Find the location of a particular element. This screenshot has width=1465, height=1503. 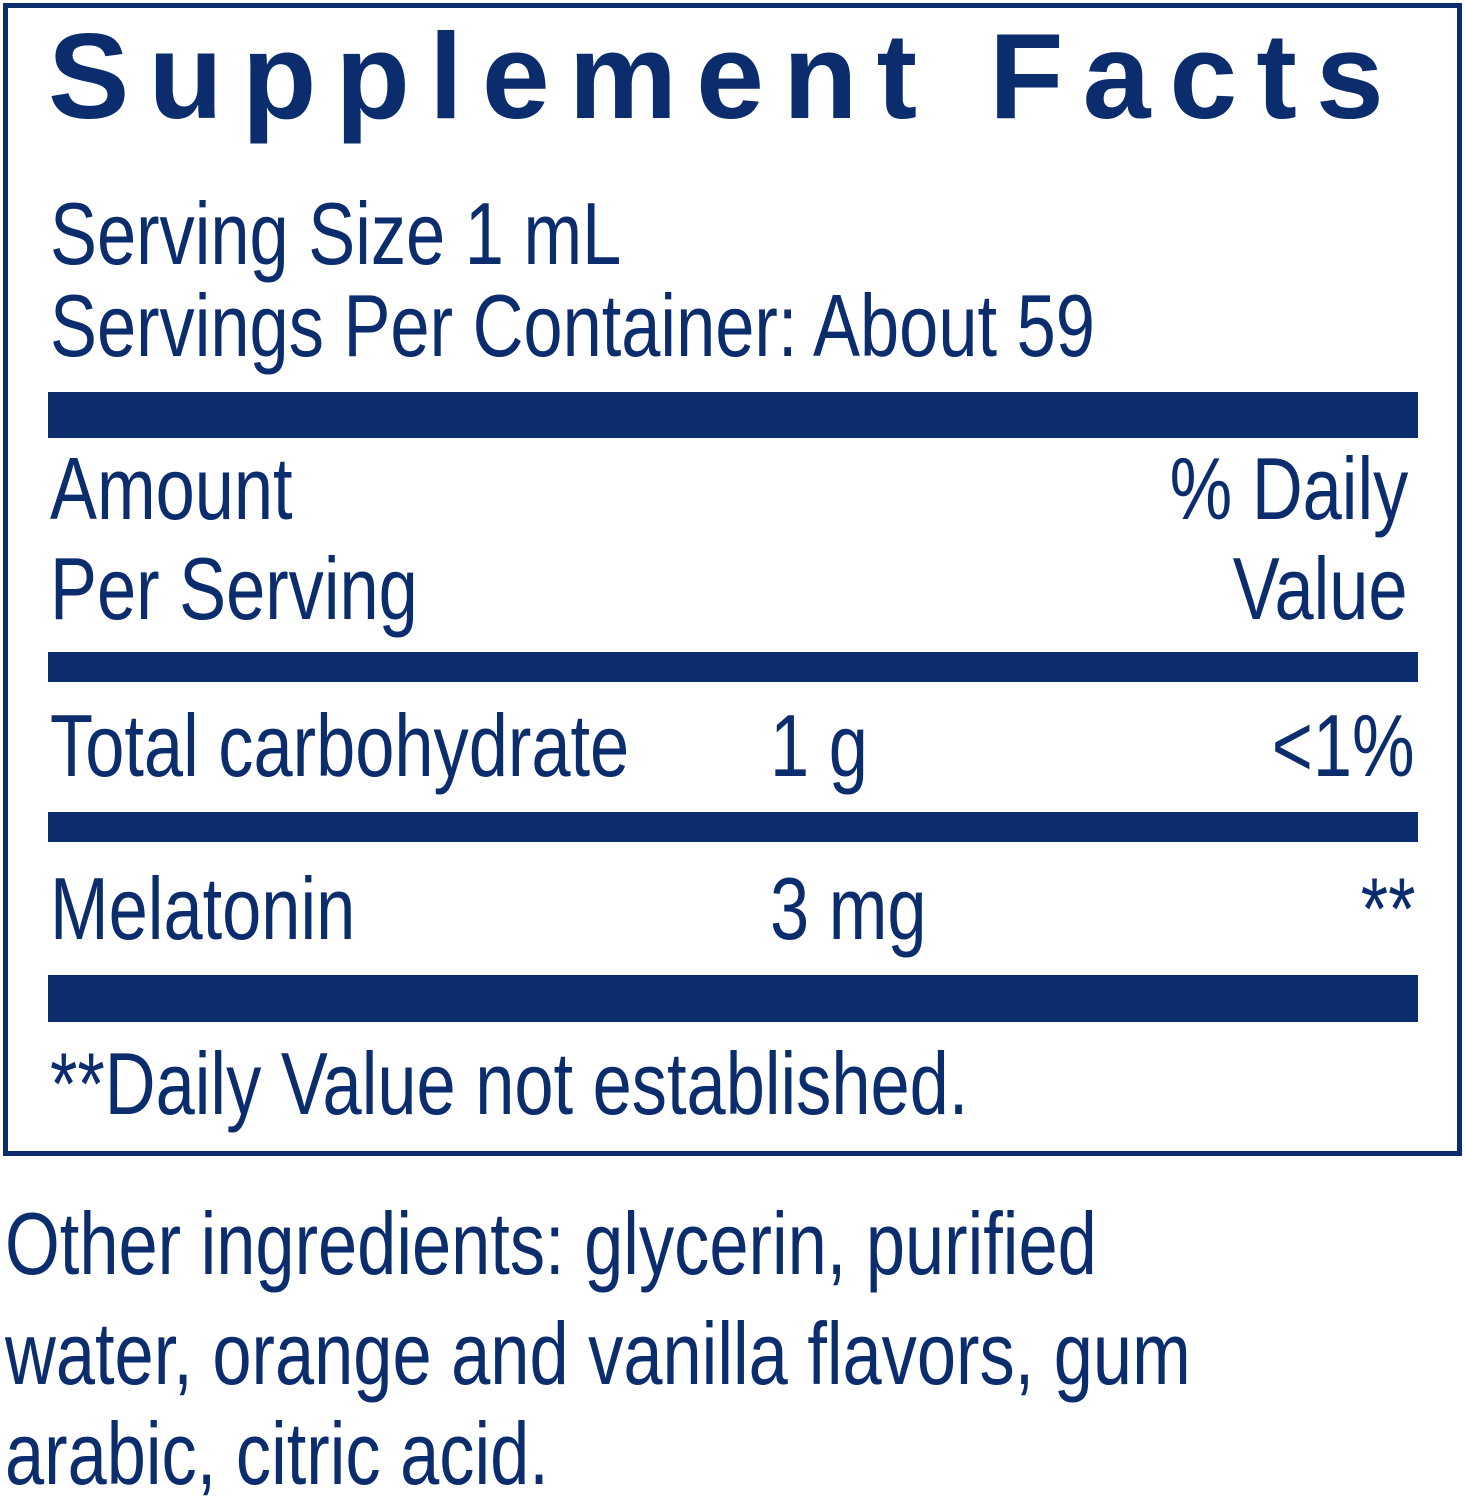

dv-header-line2: Value is located at coordinates (1320, 588).